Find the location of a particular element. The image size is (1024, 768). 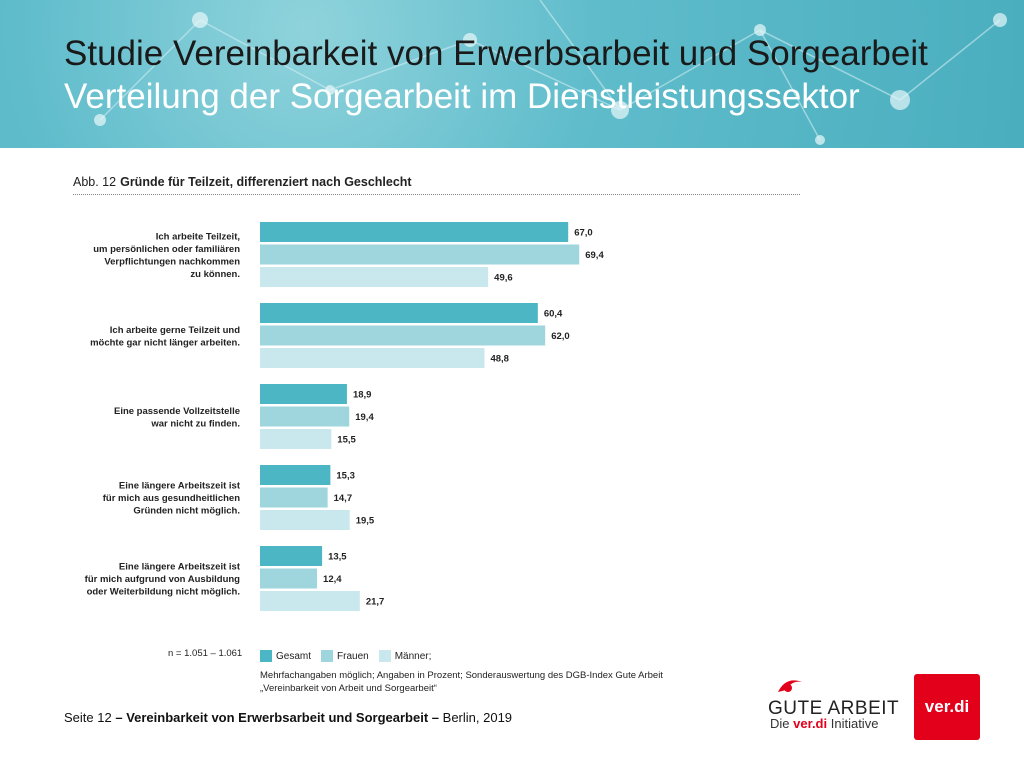

category-label-4-line-0: Eine längere Arbeitszeit ist is located at coordinates (180, 567).